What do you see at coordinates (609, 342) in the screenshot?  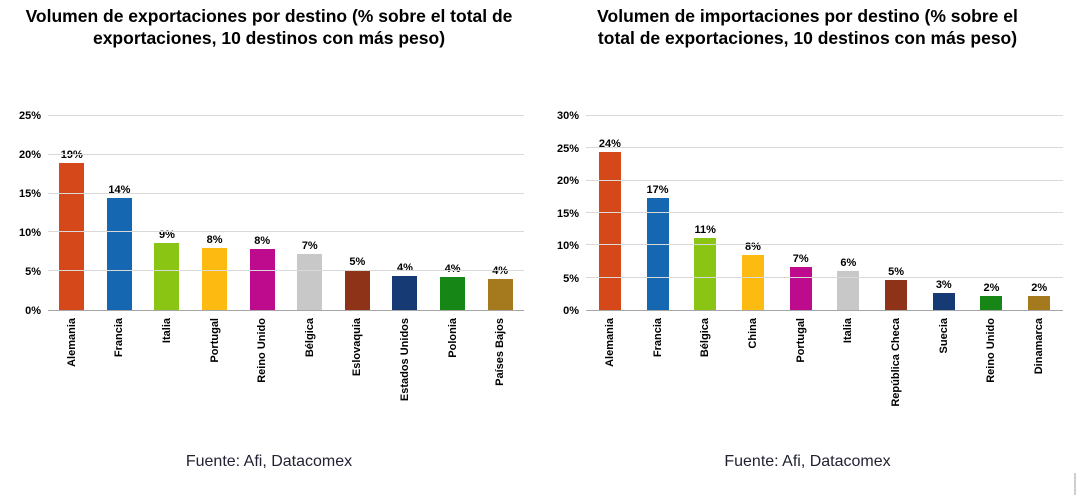 I see `category-label: Alemania` at bounding box center [609, 342].